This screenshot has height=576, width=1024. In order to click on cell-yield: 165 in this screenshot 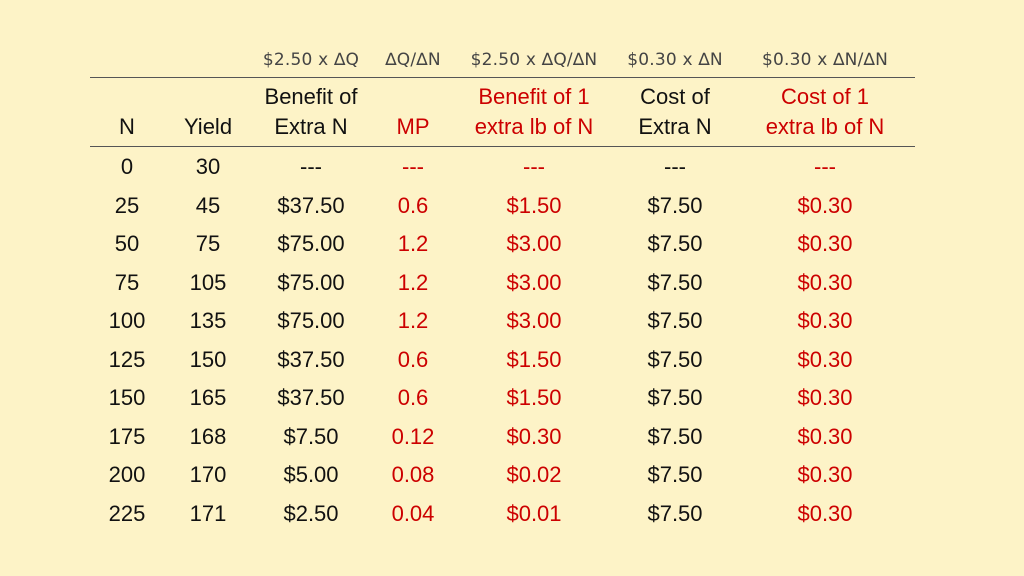, I will do `click(208, 397)`.